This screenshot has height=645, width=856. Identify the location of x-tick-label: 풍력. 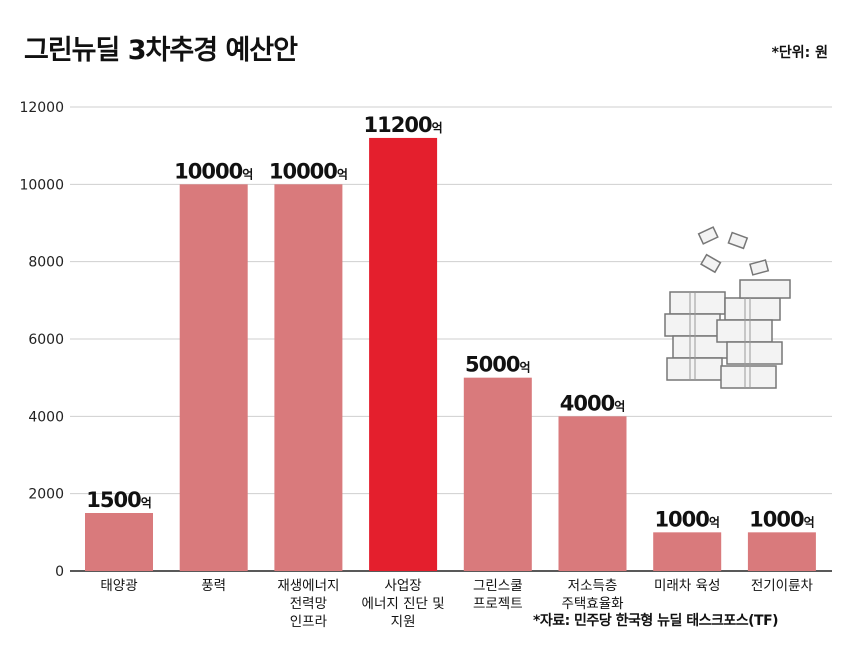
(213, 586).